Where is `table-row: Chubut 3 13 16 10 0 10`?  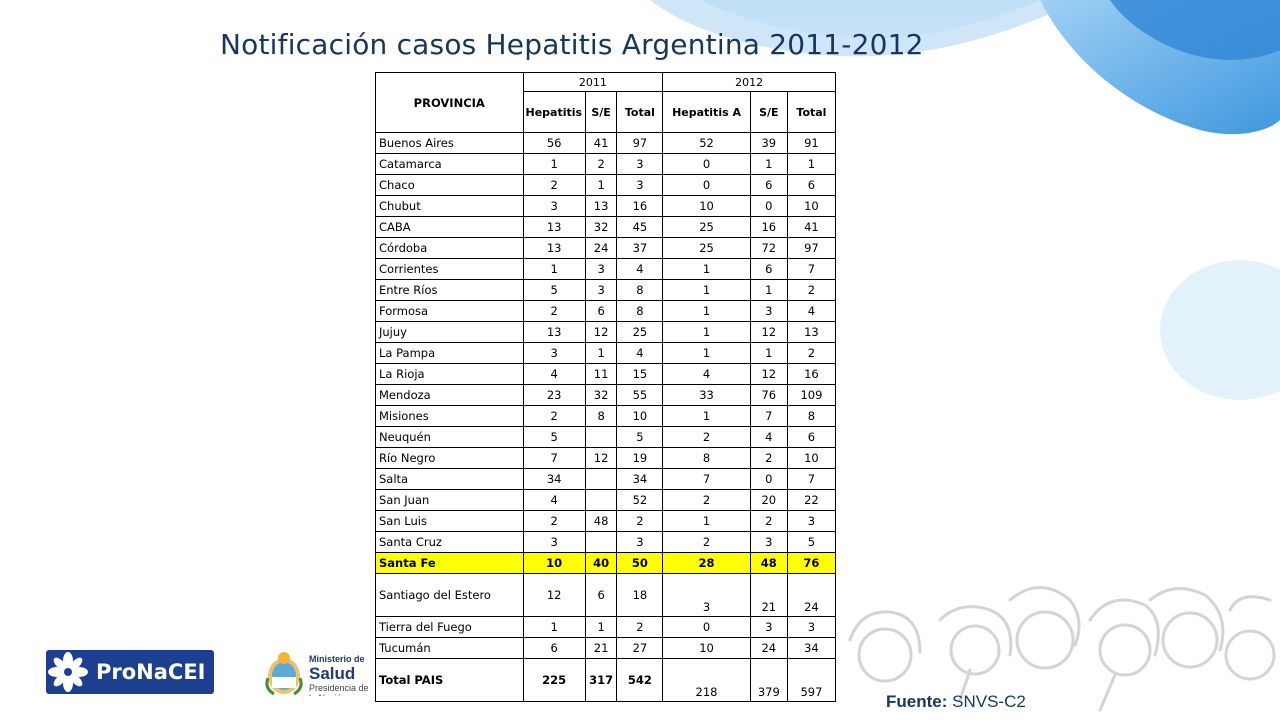 table-row: Chubut 3 13 16 10 0 10 is located at coordinates (606, 206).